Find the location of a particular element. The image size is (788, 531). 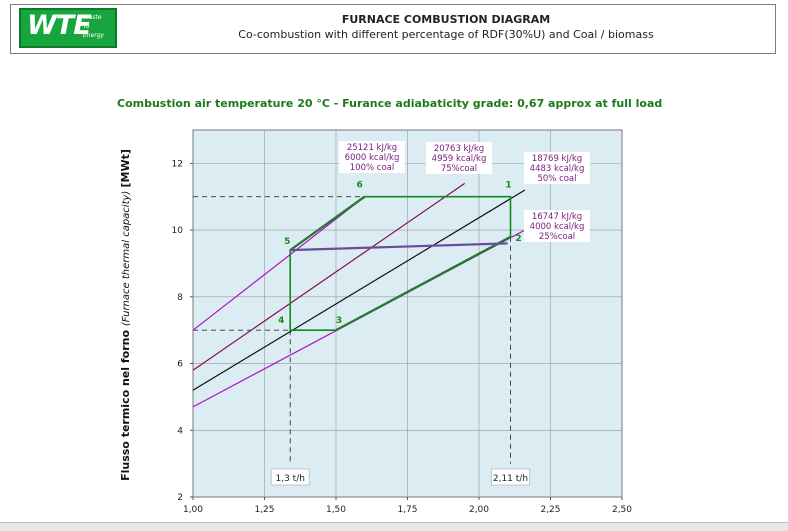

point-label-3: 3 is located at coordinates (339, 321).